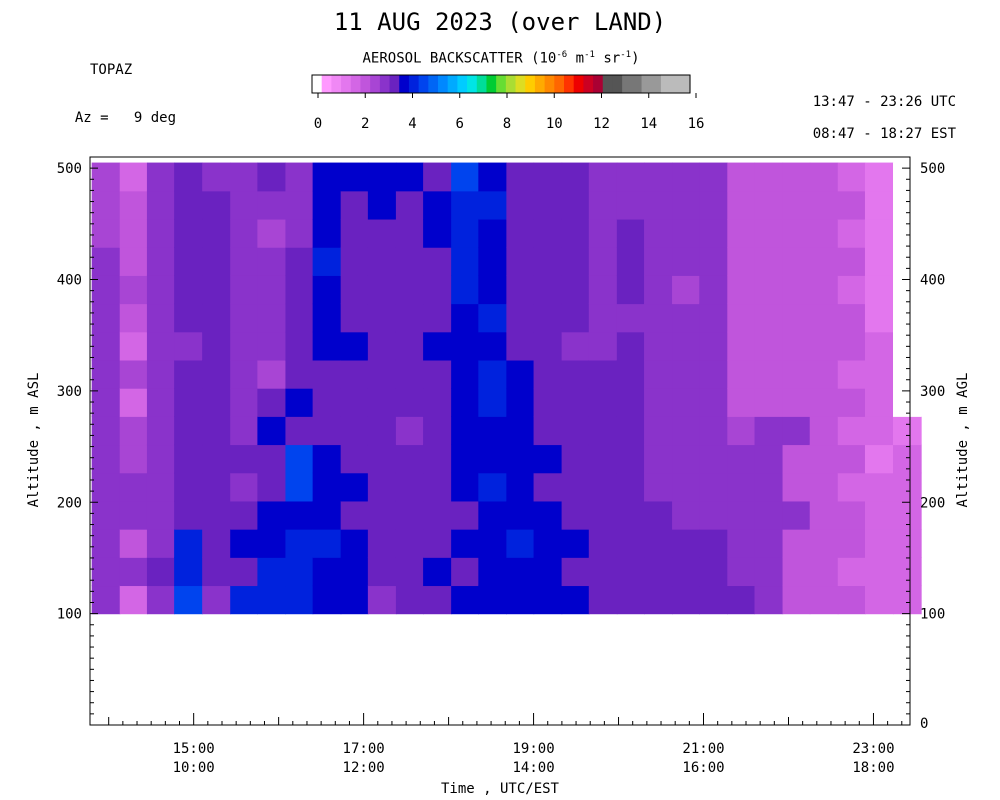 The image size is (1000, 800). I want to click on x-tick-label-utc: 15:00, so click(194, 749).